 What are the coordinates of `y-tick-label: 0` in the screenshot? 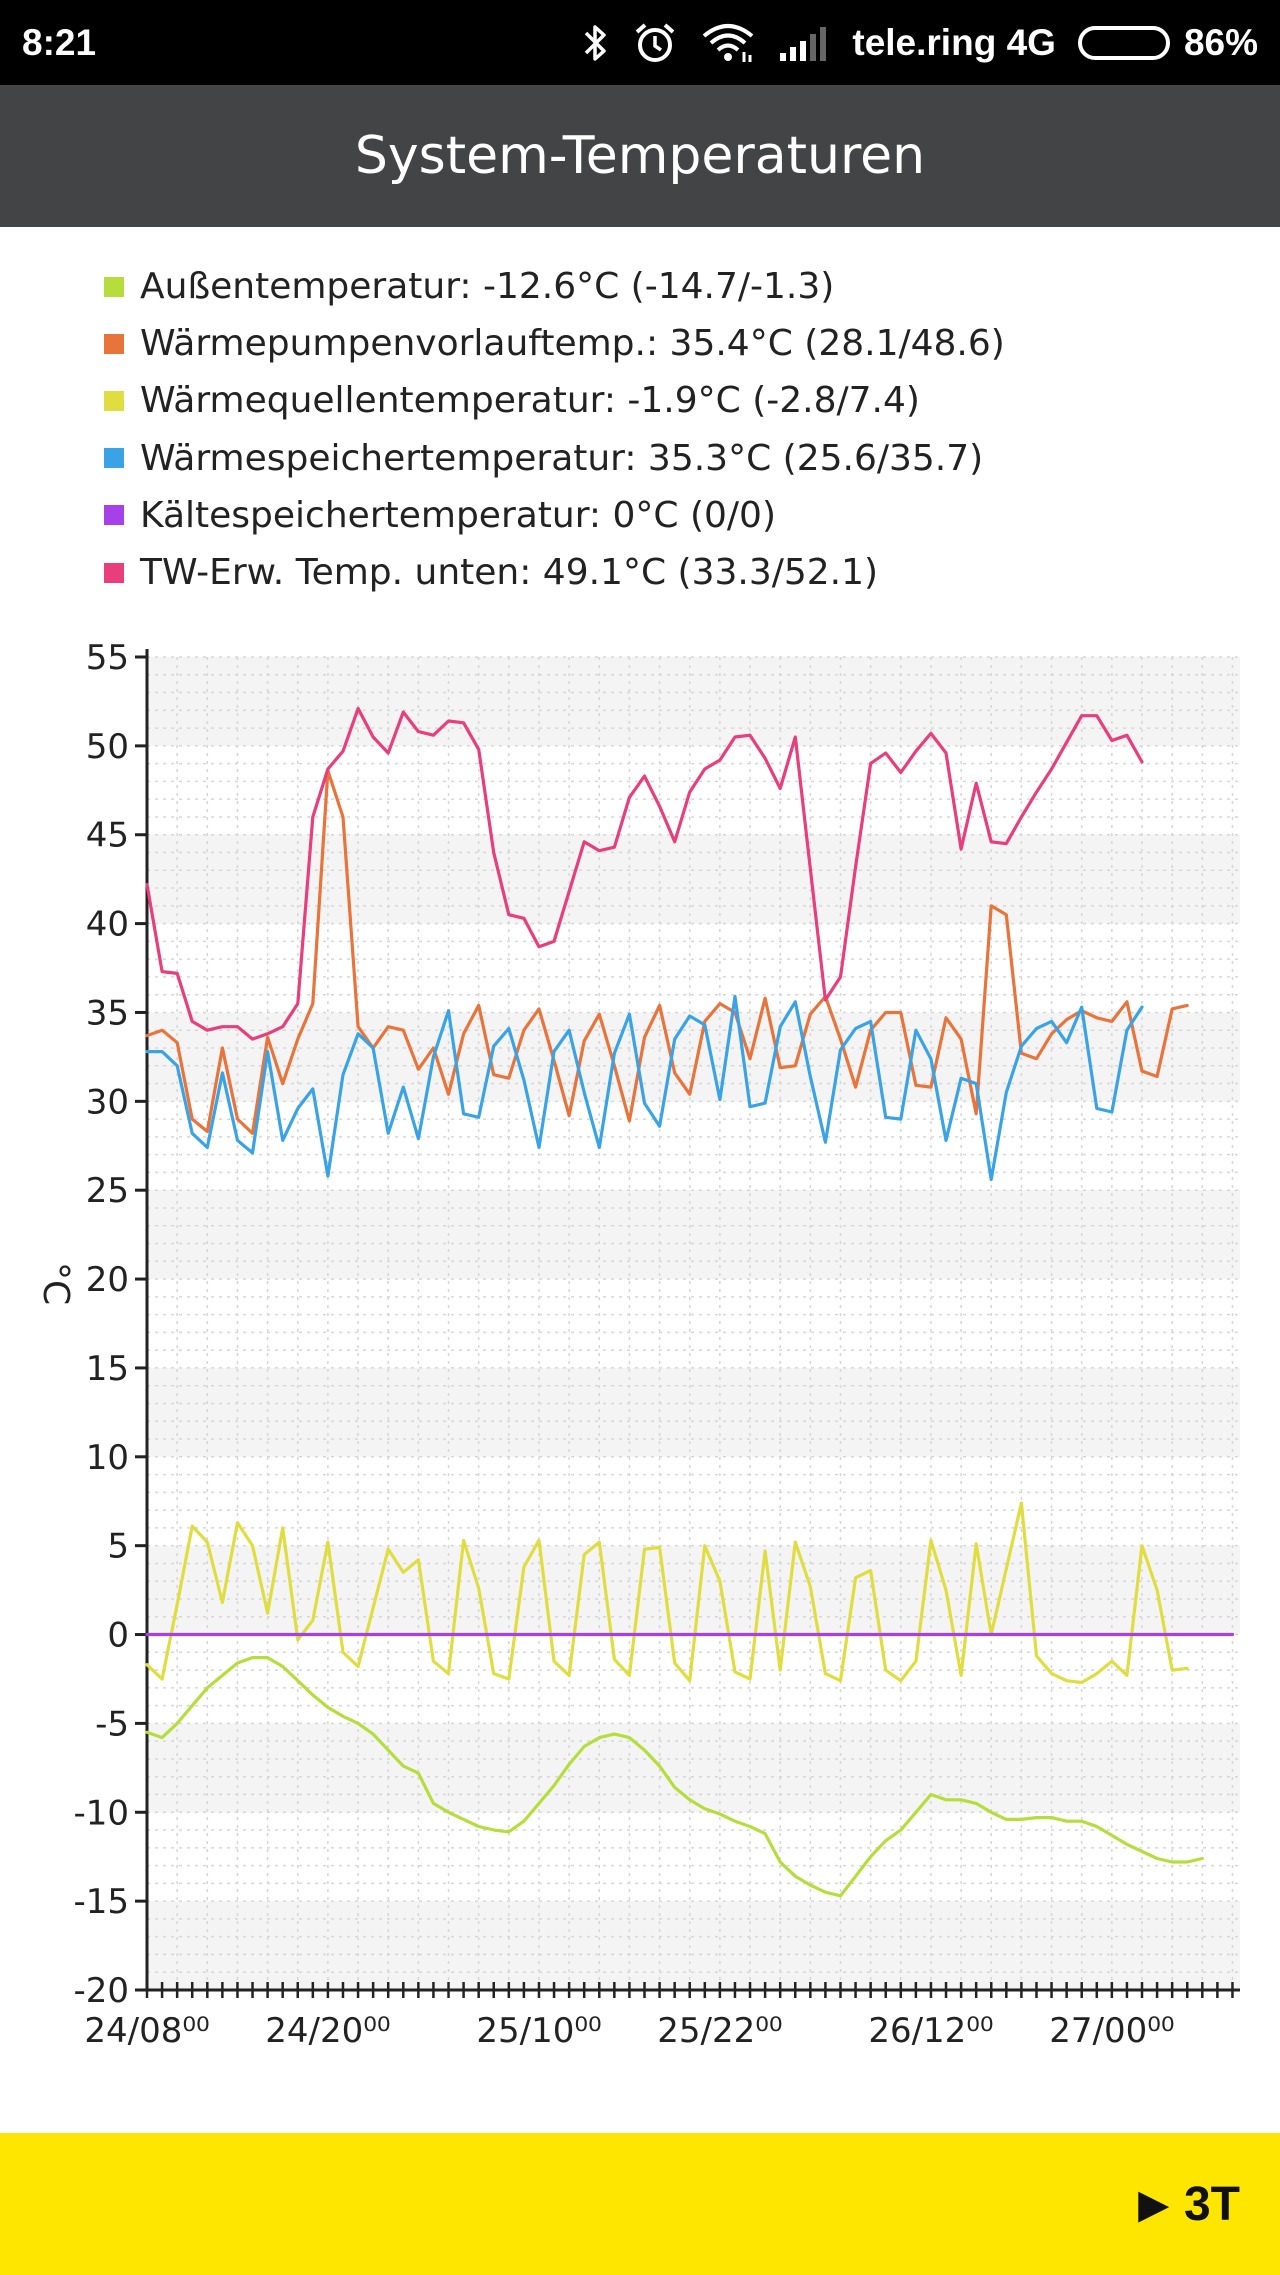 It's located at (118, 1636).